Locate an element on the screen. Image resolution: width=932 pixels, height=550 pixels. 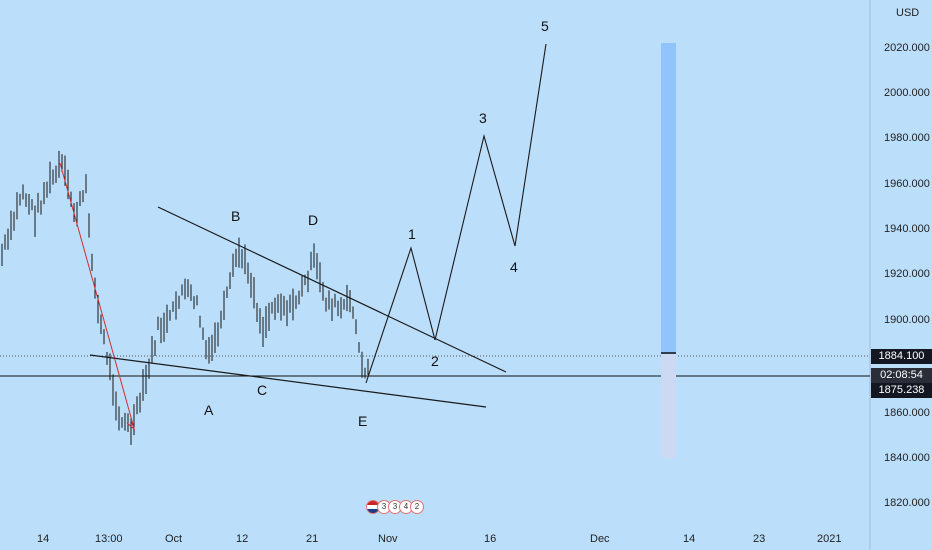
time-tick: 12 is located at coordinates (242, 539).